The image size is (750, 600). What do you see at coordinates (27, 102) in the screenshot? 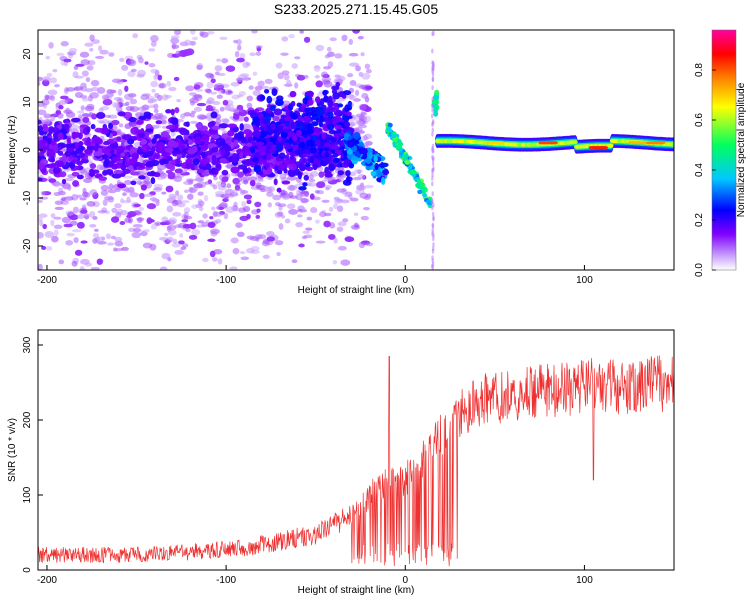
I see `y-tick-label: 10` at bounding box center [27, 102].